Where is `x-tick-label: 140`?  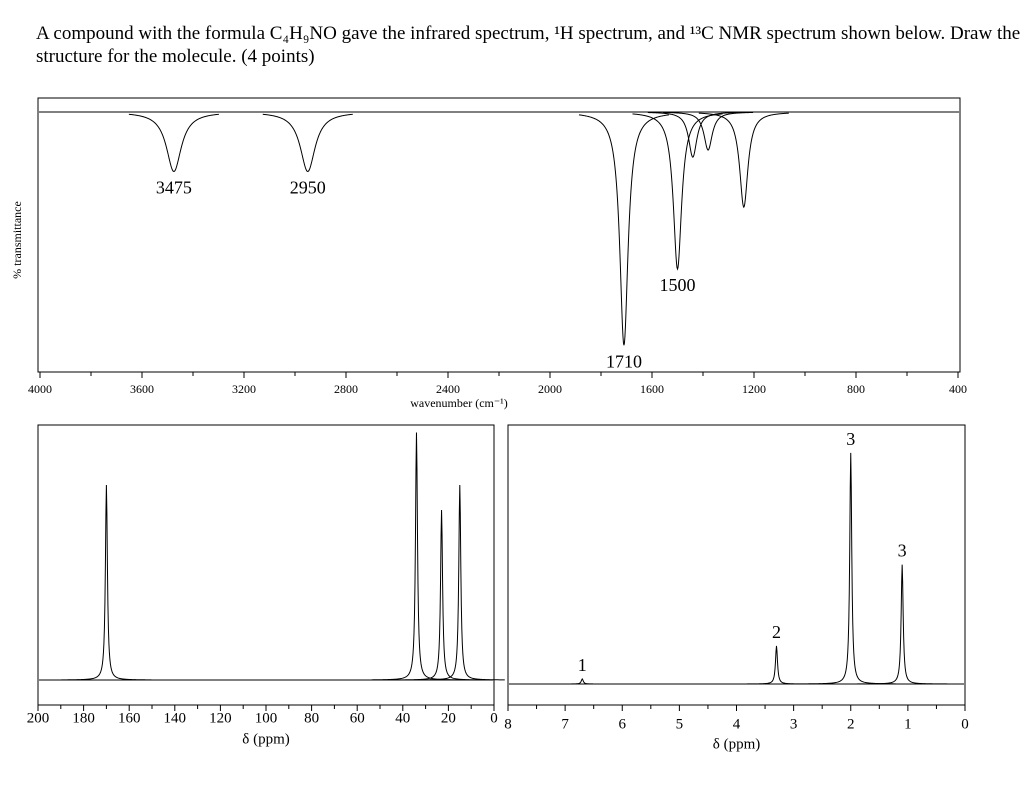
x-tick-label: 140 is located at coordinates (175, 718).